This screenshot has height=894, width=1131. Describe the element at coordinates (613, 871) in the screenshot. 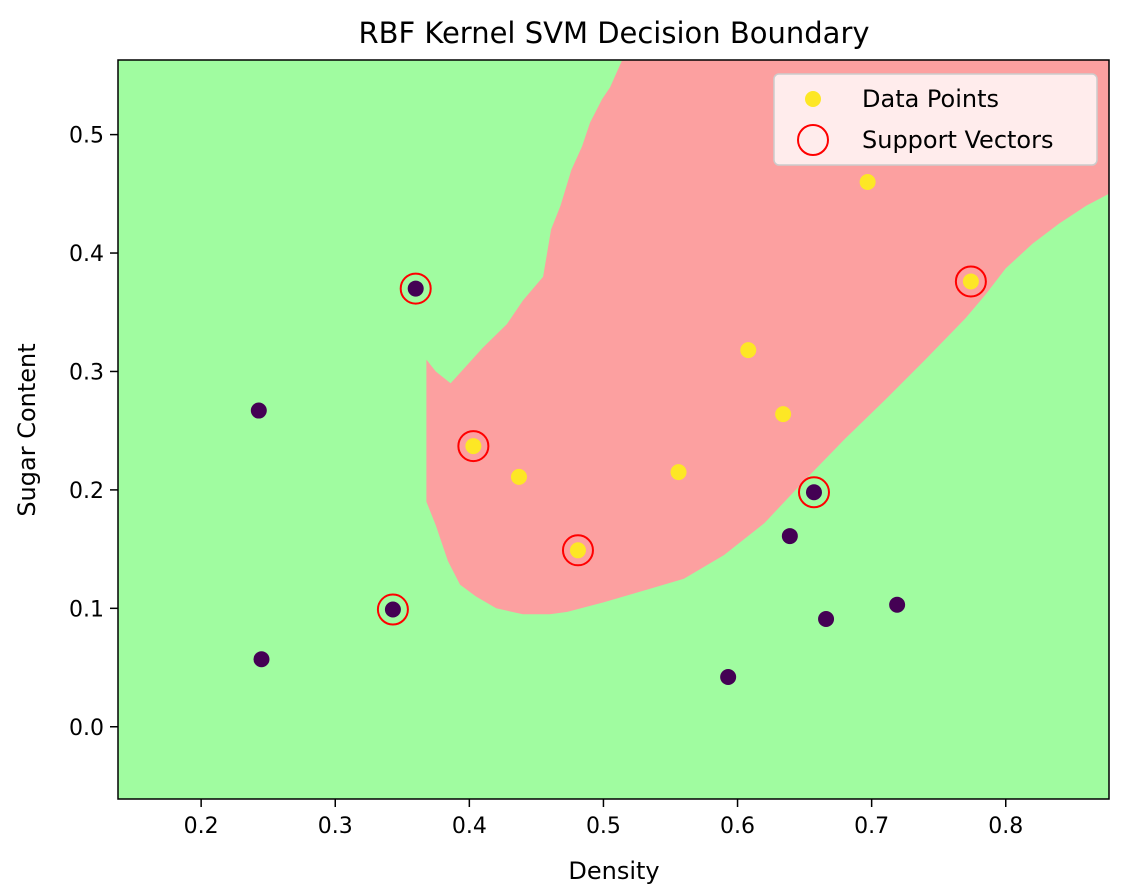

I see `x-axis-label: Density` at that location.